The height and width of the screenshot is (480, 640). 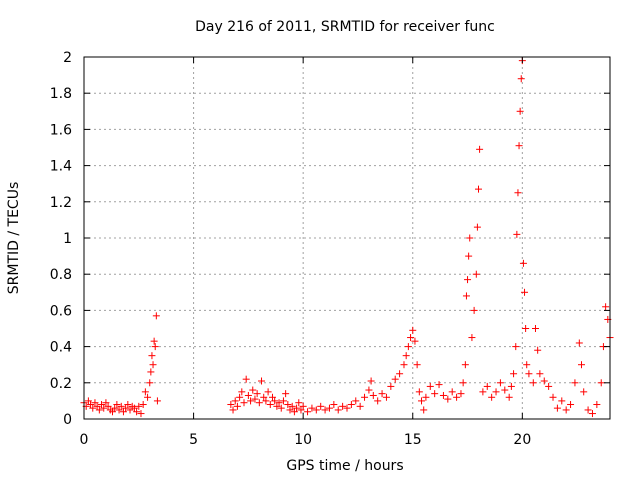 What do you see at coordinates (67, 58) in the screenshot?
I see `y-tick-label: 2` at bounding box center [67, 58].